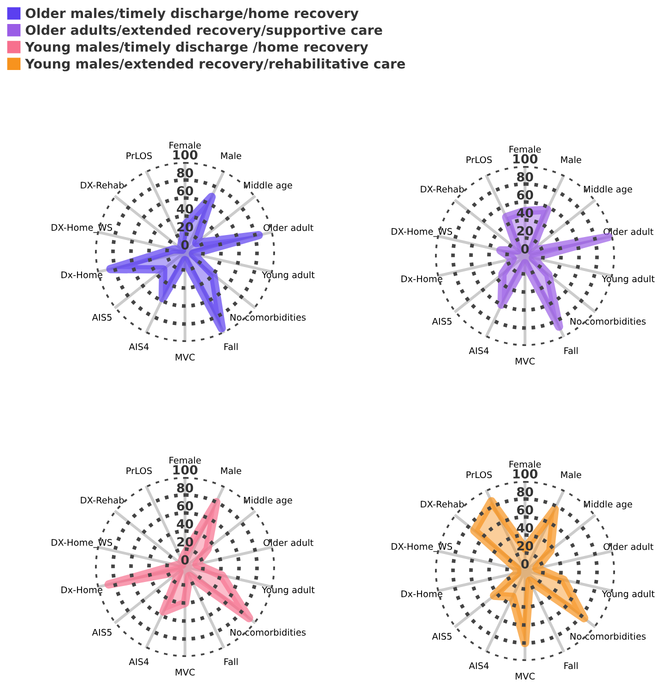 Image resolution: width=669 pixels, height=686 pixels. What do you see at coordinates (204, 31) in the screenshot?
I see `legend-label: Older adults/extended recovery/supportive care` at bounding box center [204, 31].